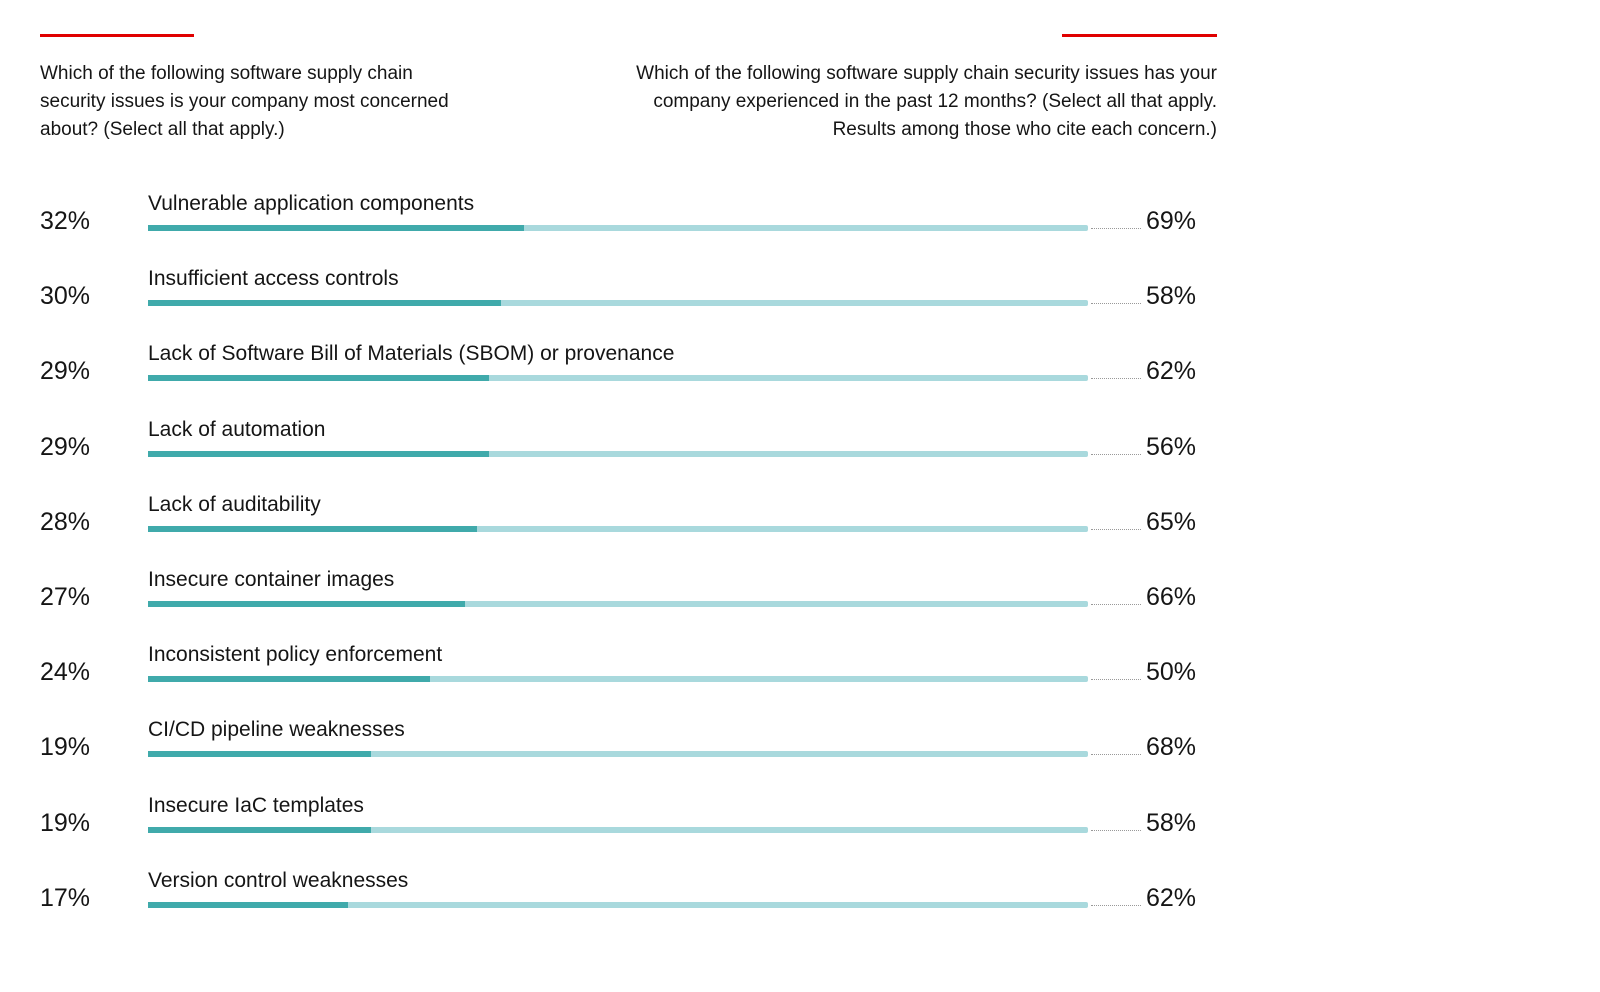 This screenshot has width=1600, height=992. I want to click on right-value-label: 56%, so click(1171, 446).